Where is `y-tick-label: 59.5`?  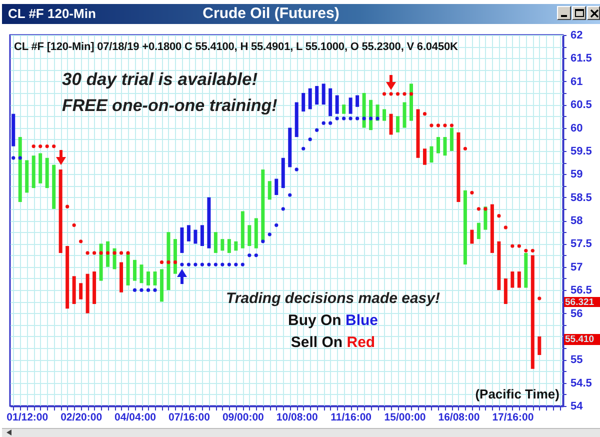 y-tick-label: 59.5 is located at coordinates (581, 151).